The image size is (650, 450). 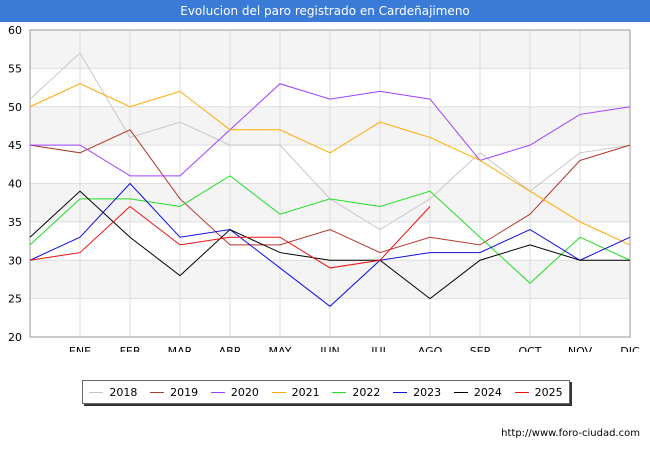 I want to click on y-tick-label: 55, so click(x=15, y=68).